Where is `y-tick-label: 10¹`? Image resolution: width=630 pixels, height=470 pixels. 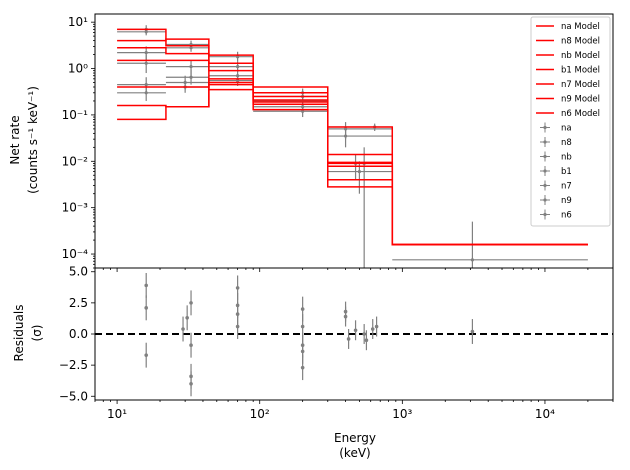 y-tick-label: 10¹ is located at coordinates (78, 22).